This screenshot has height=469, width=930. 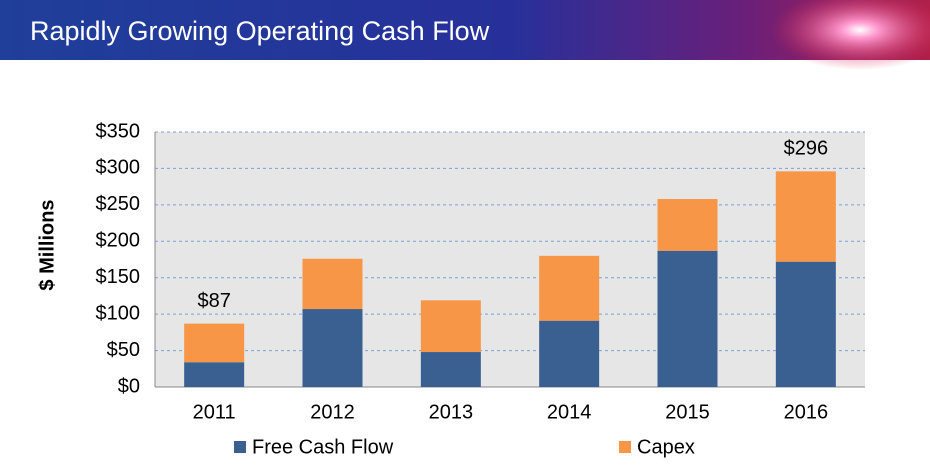 I want to click on x-tick-label: 2013, so click(x=451, y=412).